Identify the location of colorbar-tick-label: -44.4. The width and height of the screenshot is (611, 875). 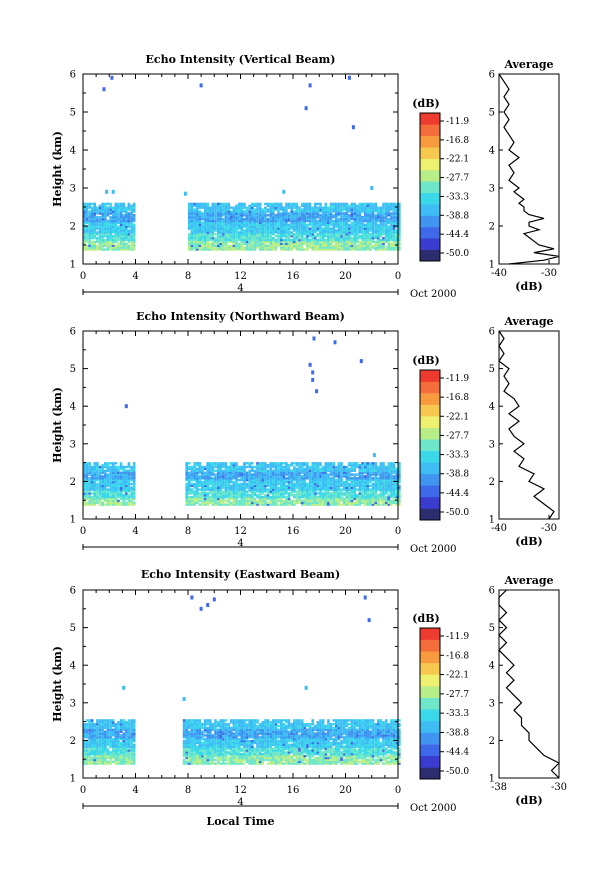
(457, 494).